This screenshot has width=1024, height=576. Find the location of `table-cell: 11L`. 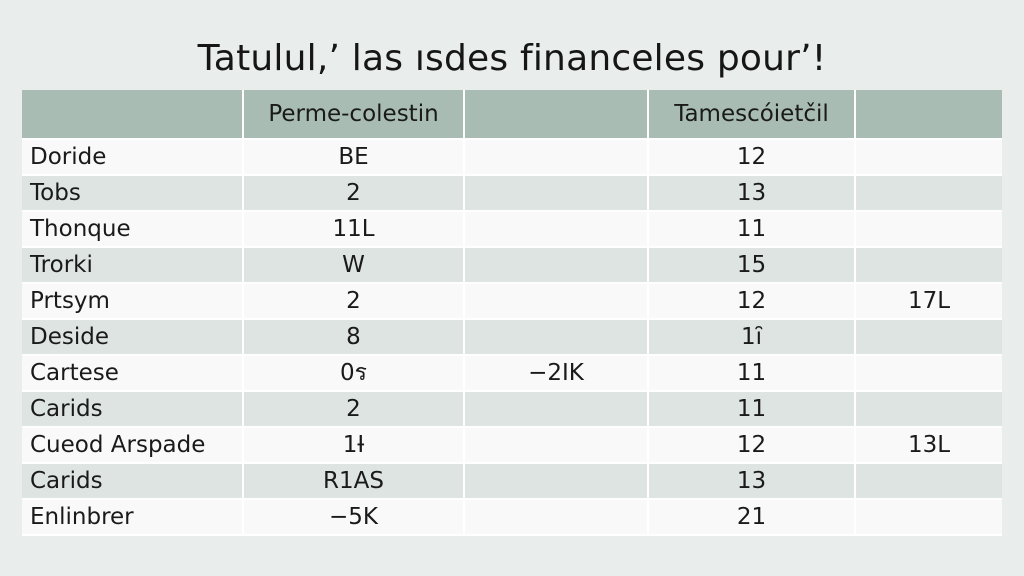

table-cell: 11L is located at coordinates (354, 229).